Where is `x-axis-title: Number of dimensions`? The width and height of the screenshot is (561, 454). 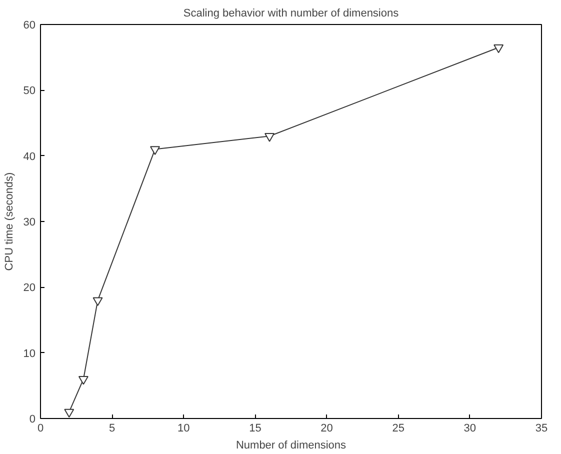 x-axis-title: Number of dimensions is located at coordinates (291, 446).